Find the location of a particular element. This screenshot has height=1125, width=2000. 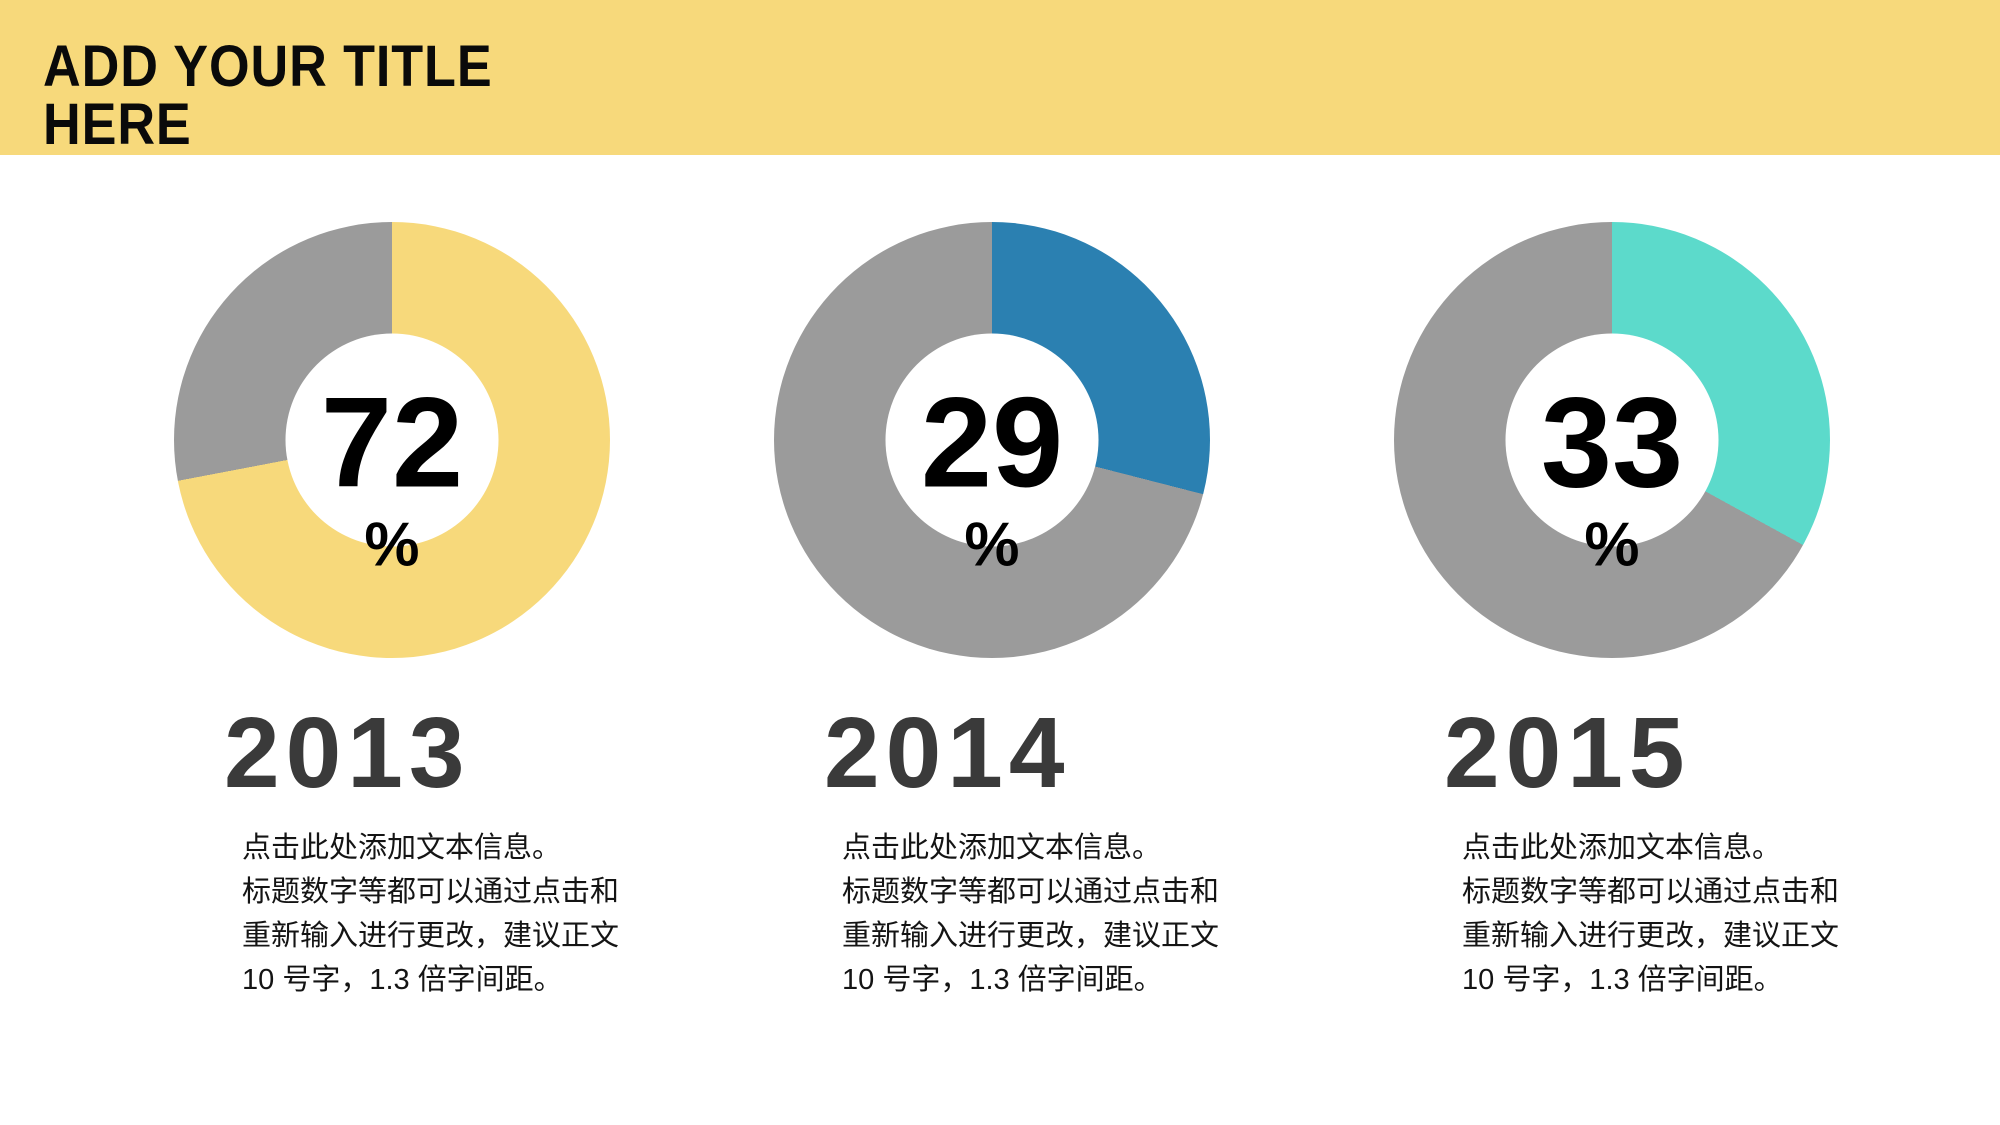

slide-title: ADD YOUR TITLE HERE is located at coordinates (268, 95).